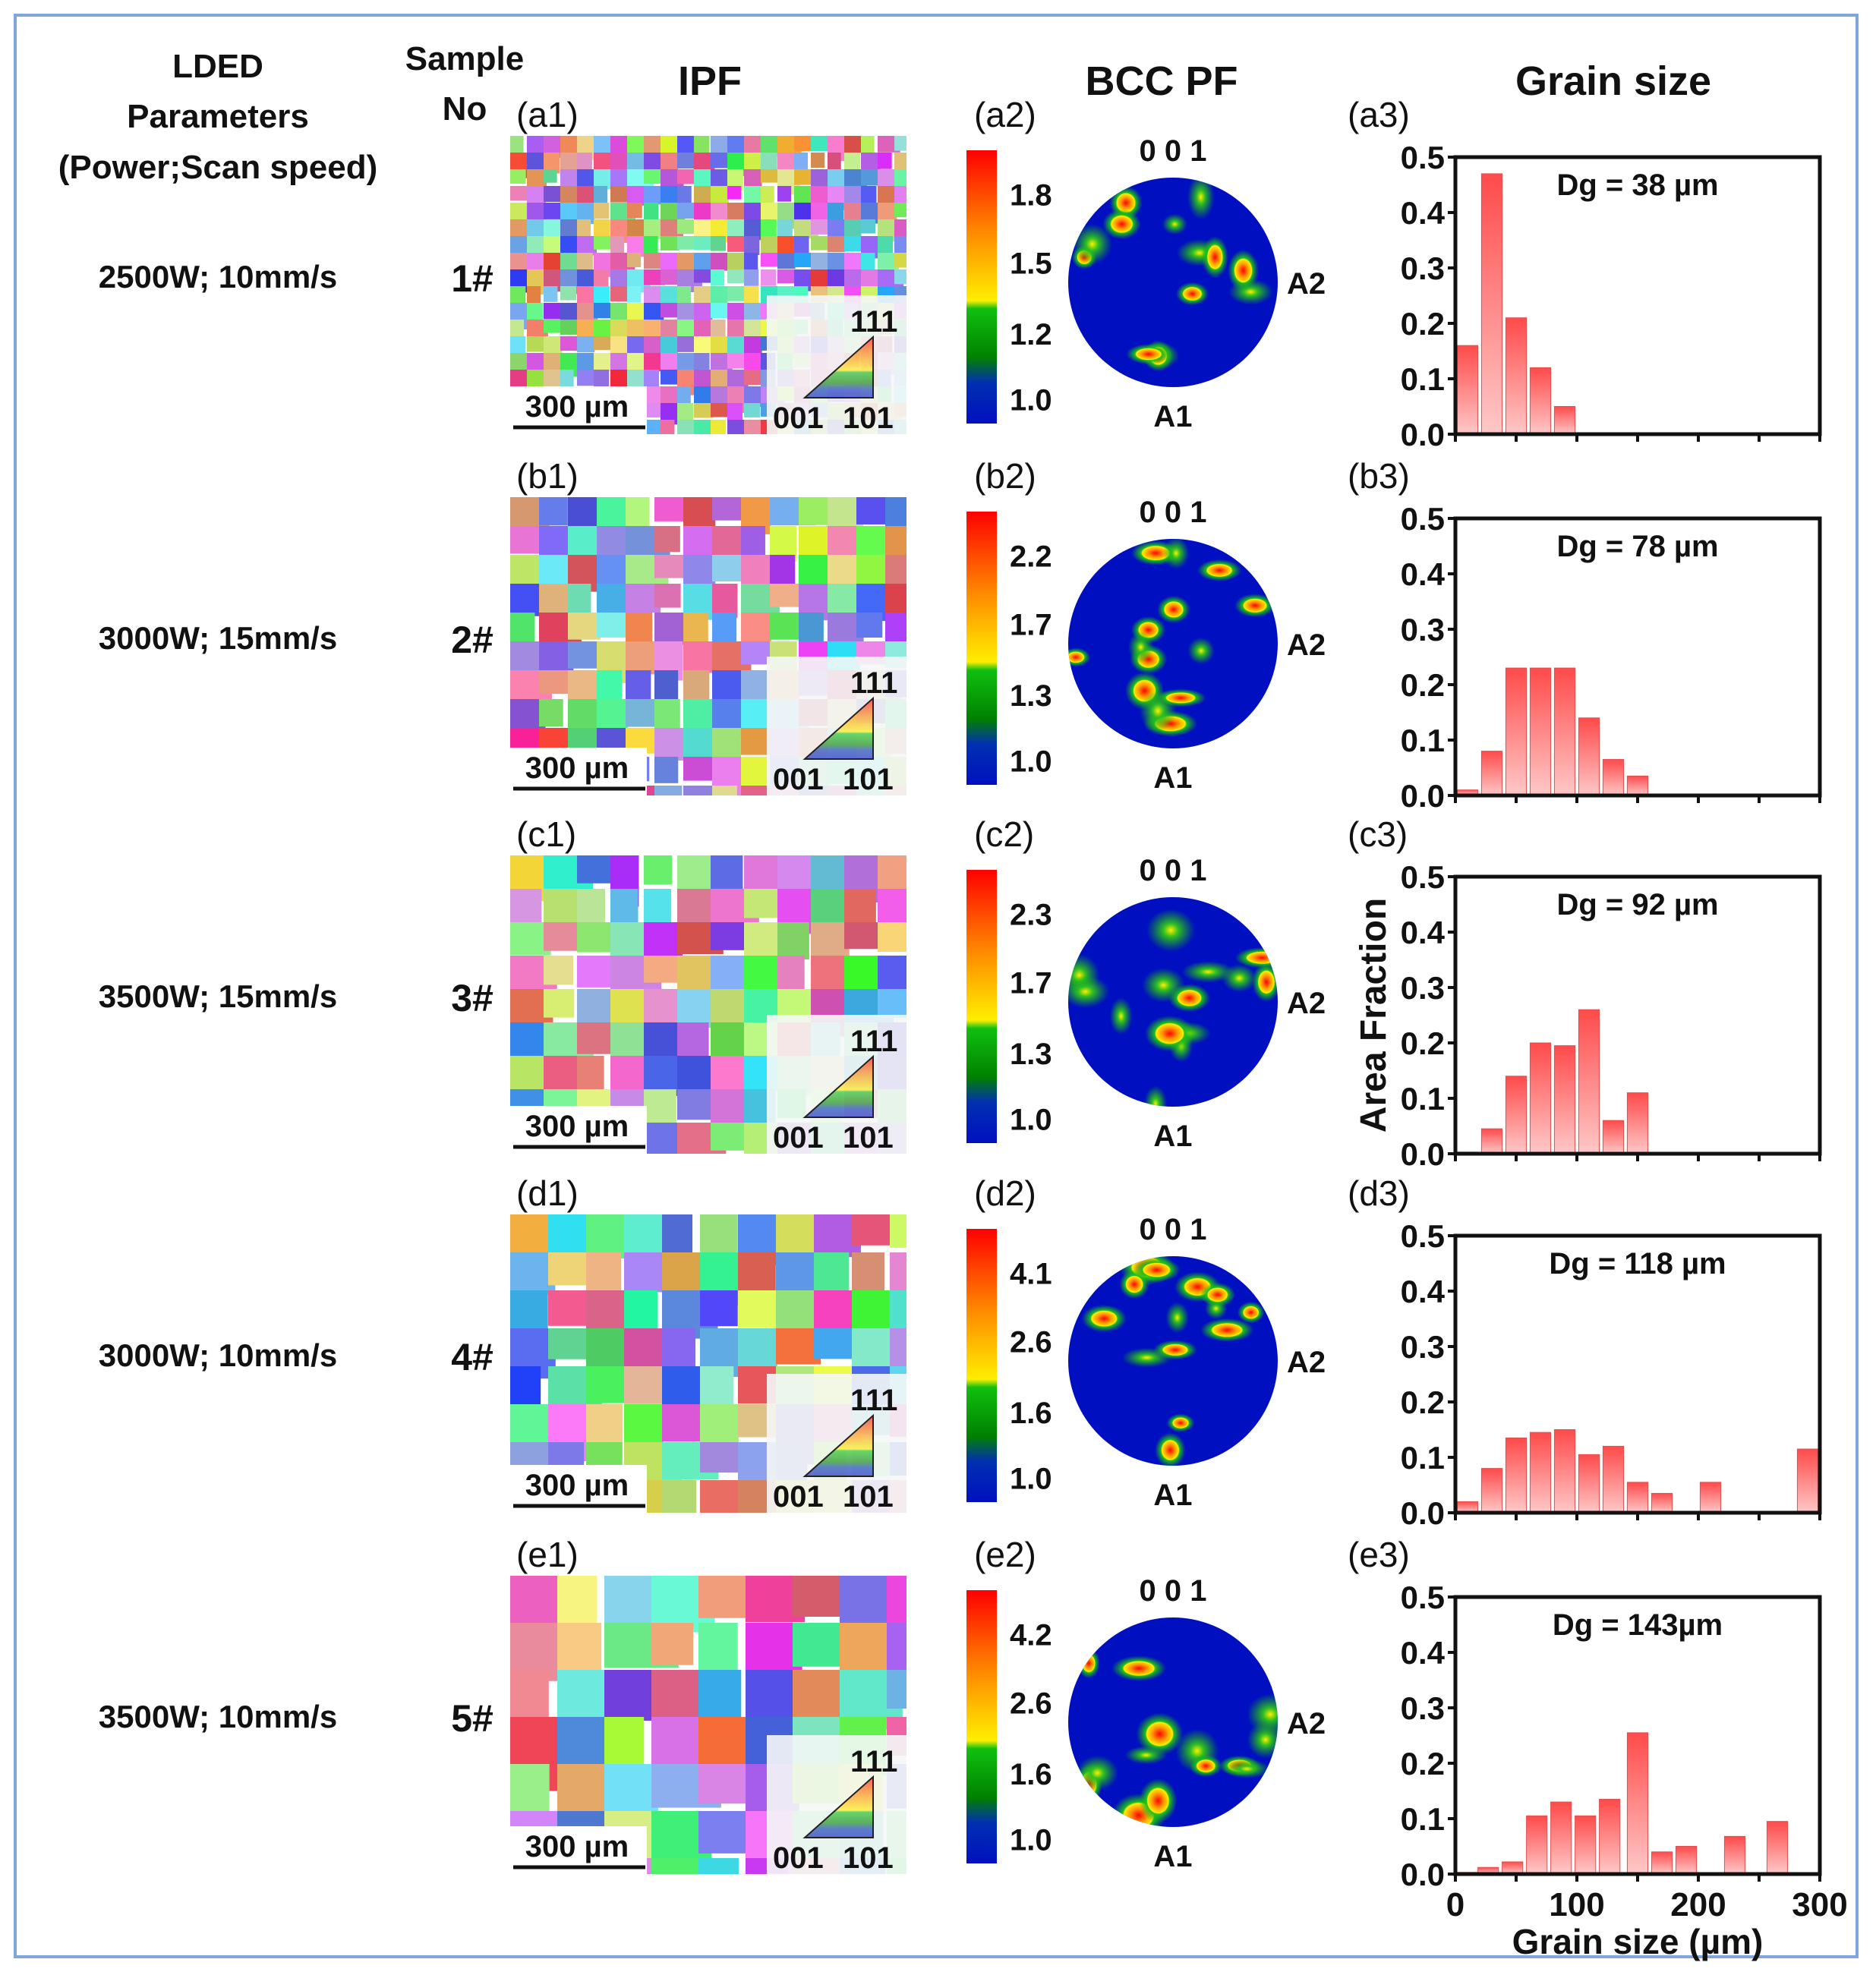 The image size is (1876, 1975). What do you see at coordinates (837, 1444) in the screenshot?
I see `ipf-legend-bg` at bounding box center [837, 1444].